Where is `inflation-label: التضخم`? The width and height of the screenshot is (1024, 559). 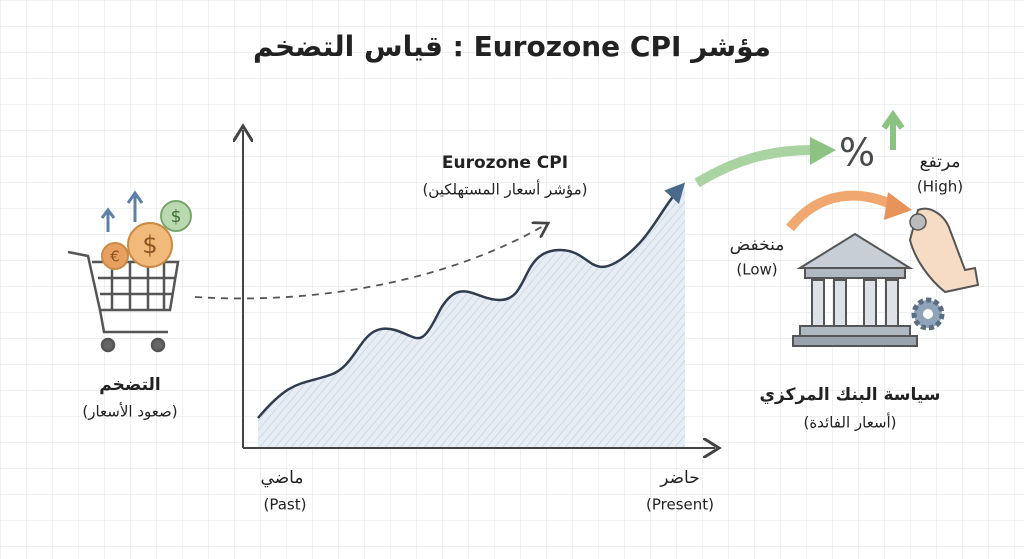
inflation-label: التضخم is located at coordinates (129, 385).